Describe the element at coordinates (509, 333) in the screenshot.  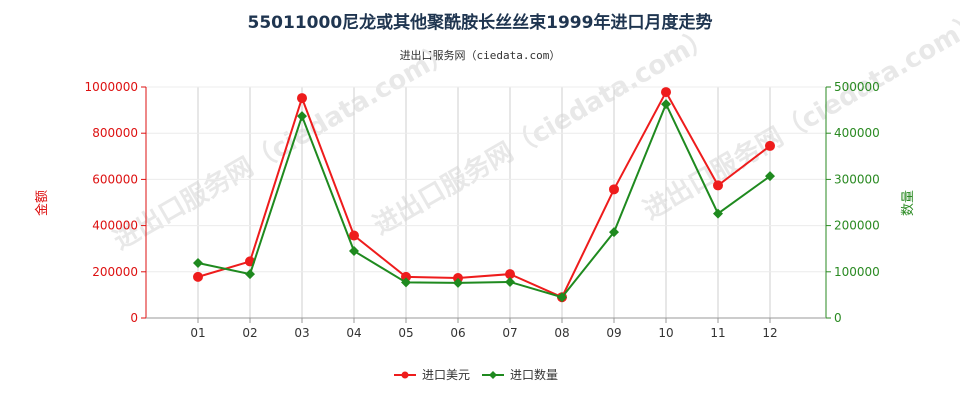
I see `x-tick-label: 07` at that location.